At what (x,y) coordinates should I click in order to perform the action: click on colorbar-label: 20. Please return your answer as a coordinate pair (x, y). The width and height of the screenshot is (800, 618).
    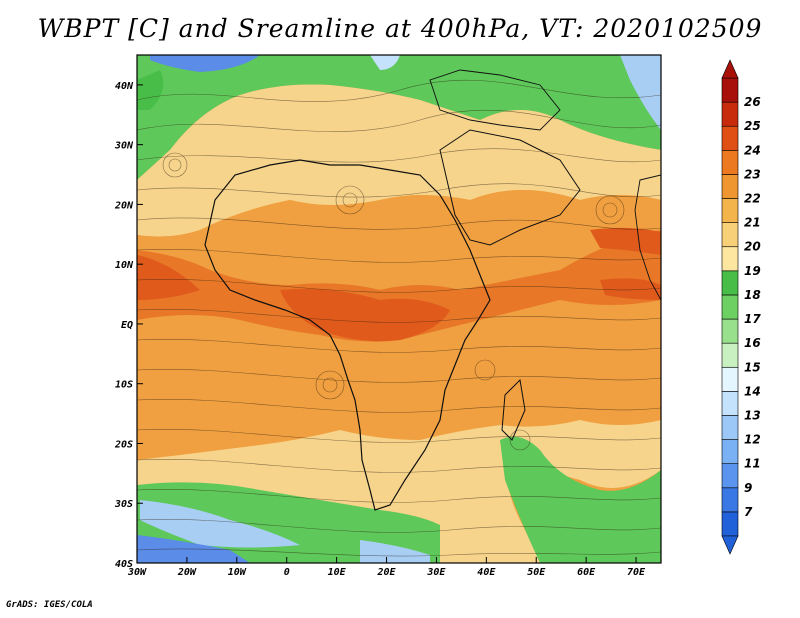
    Looking at the image, I should click on (752, 247).